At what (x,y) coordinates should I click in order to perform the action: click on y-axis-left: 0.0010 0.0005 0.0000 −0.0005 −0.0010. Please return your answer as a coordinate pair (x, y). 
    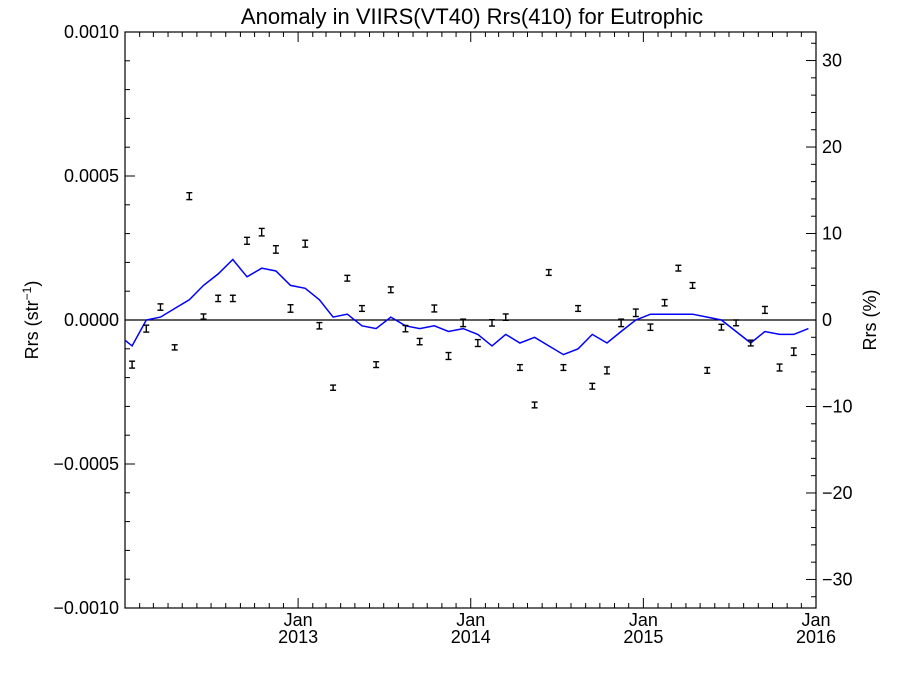
    Looking at the image, I should click on (94, 320).